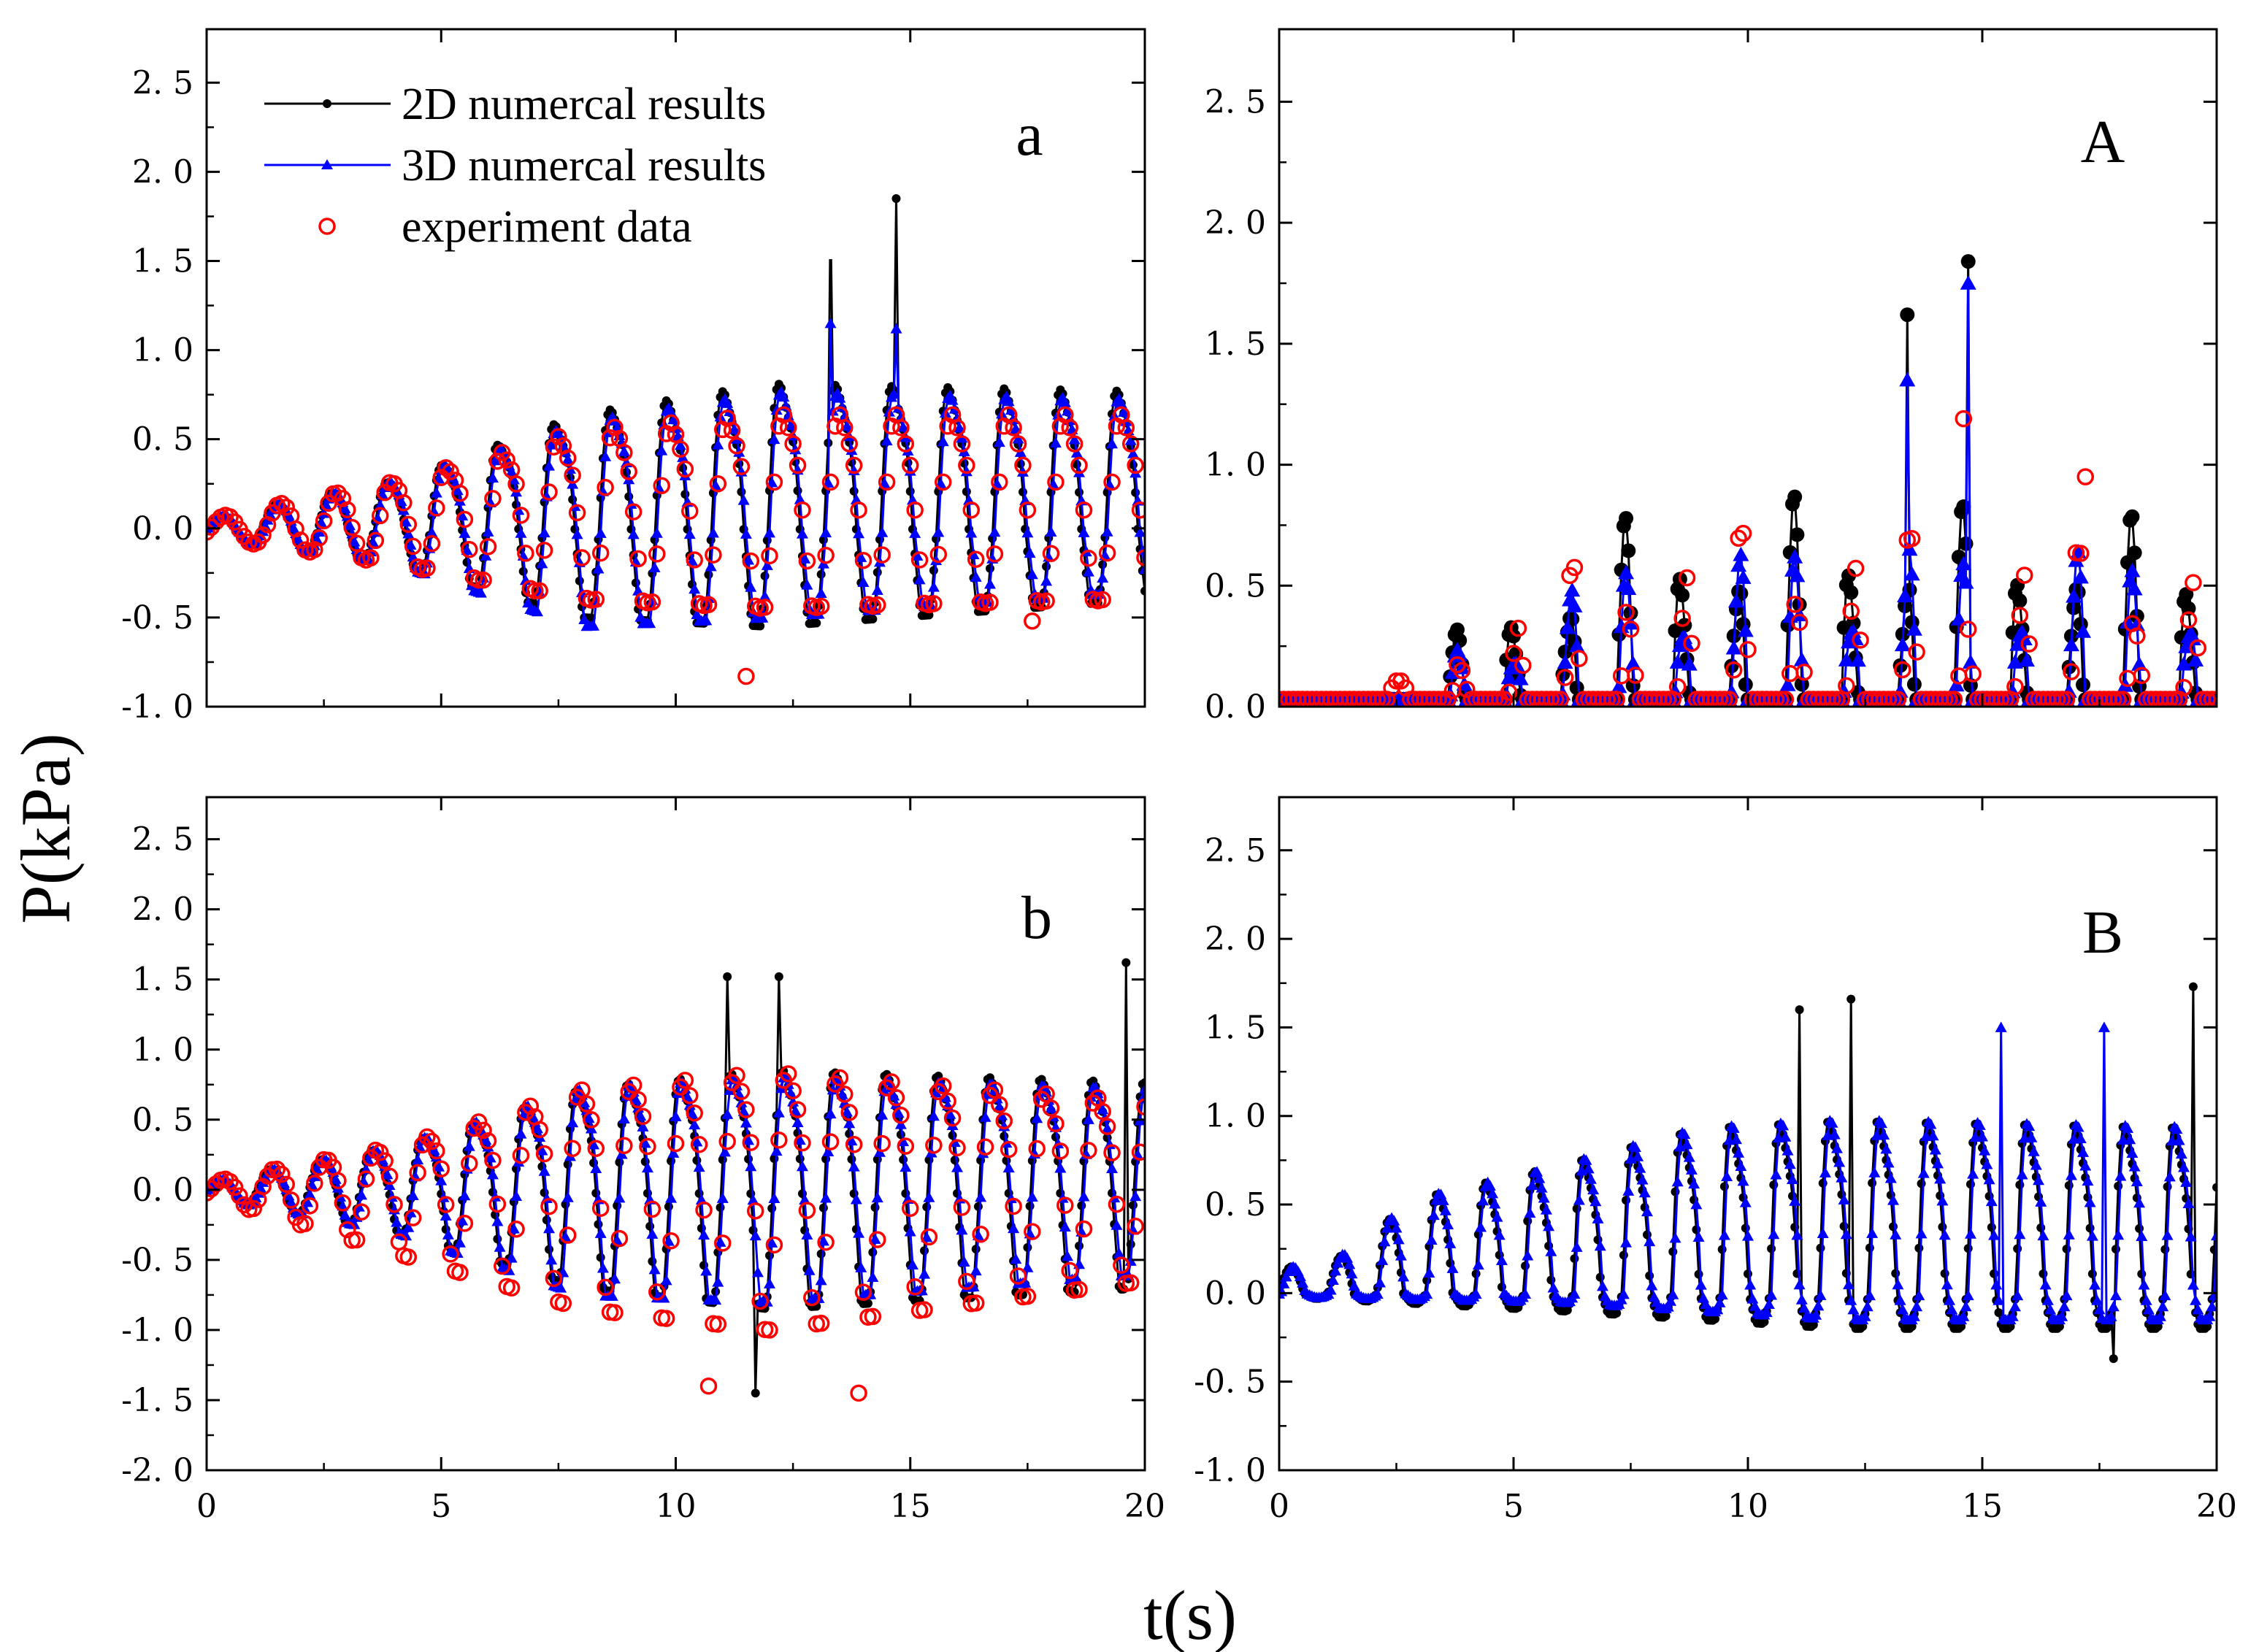  I want to click on y-tick-label-b: 0. 0, so click(162, 1190).